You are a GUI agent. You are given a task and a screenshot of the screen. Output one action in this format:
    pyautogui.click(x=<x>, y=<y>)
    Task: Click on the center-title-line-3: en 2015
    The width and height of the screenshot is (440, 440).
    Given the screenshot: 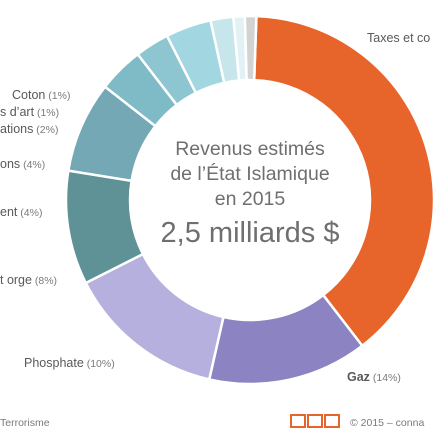 What is the action you would take?
    pyautogui.click(x=250, y=199)
    